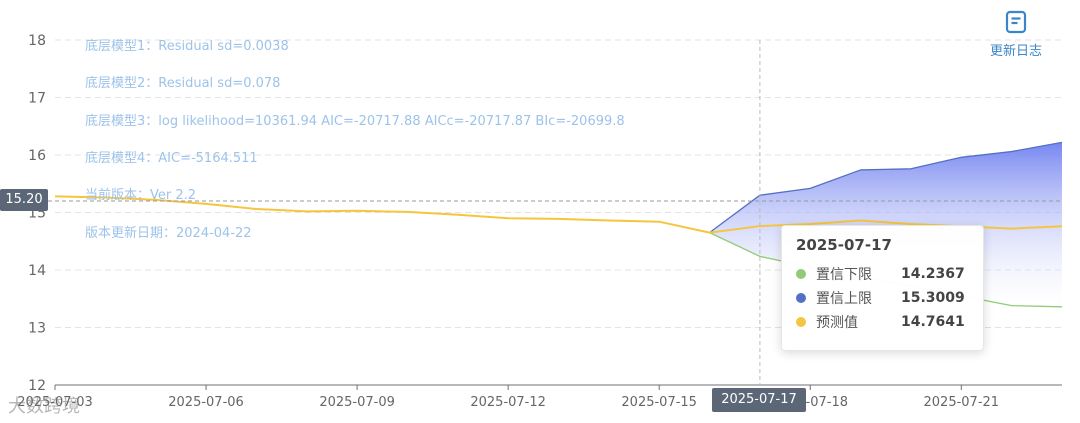  Describe the element at coordinates (759, 400) in the screenshot. I see `x-pointer-label: 2025-07-17` at that location.